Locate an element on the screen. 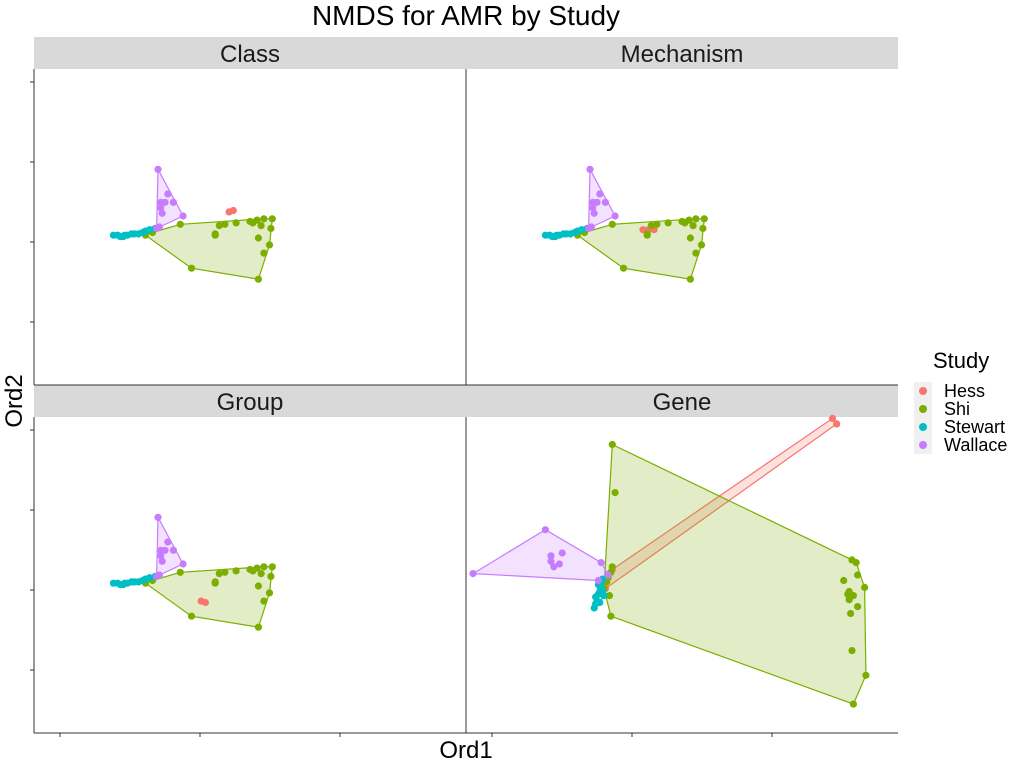  y-axis-title: Ord2 is located at coordinates (14, 400).